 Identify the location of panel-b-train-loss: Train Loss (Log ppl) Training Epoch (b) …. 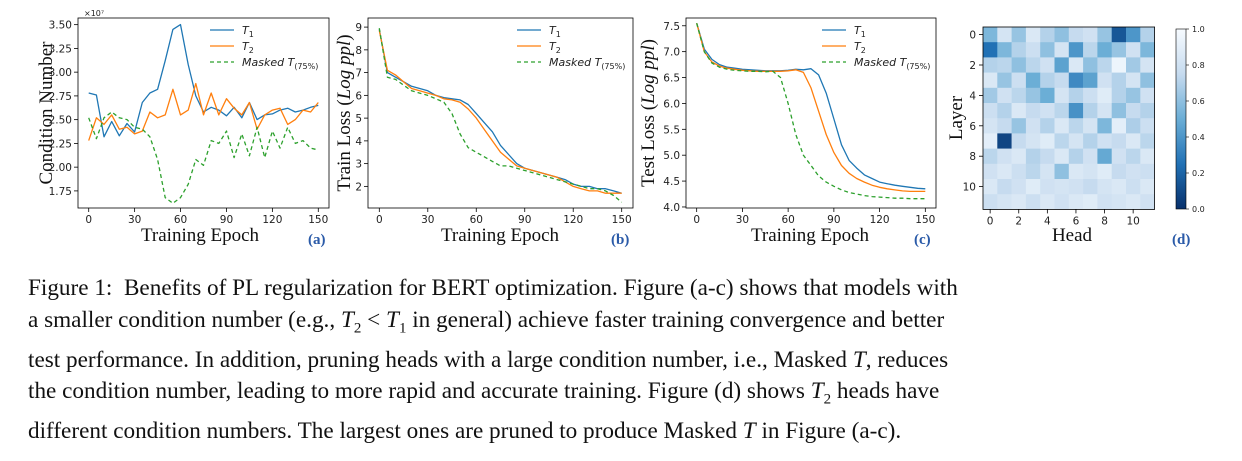
(484, 132).